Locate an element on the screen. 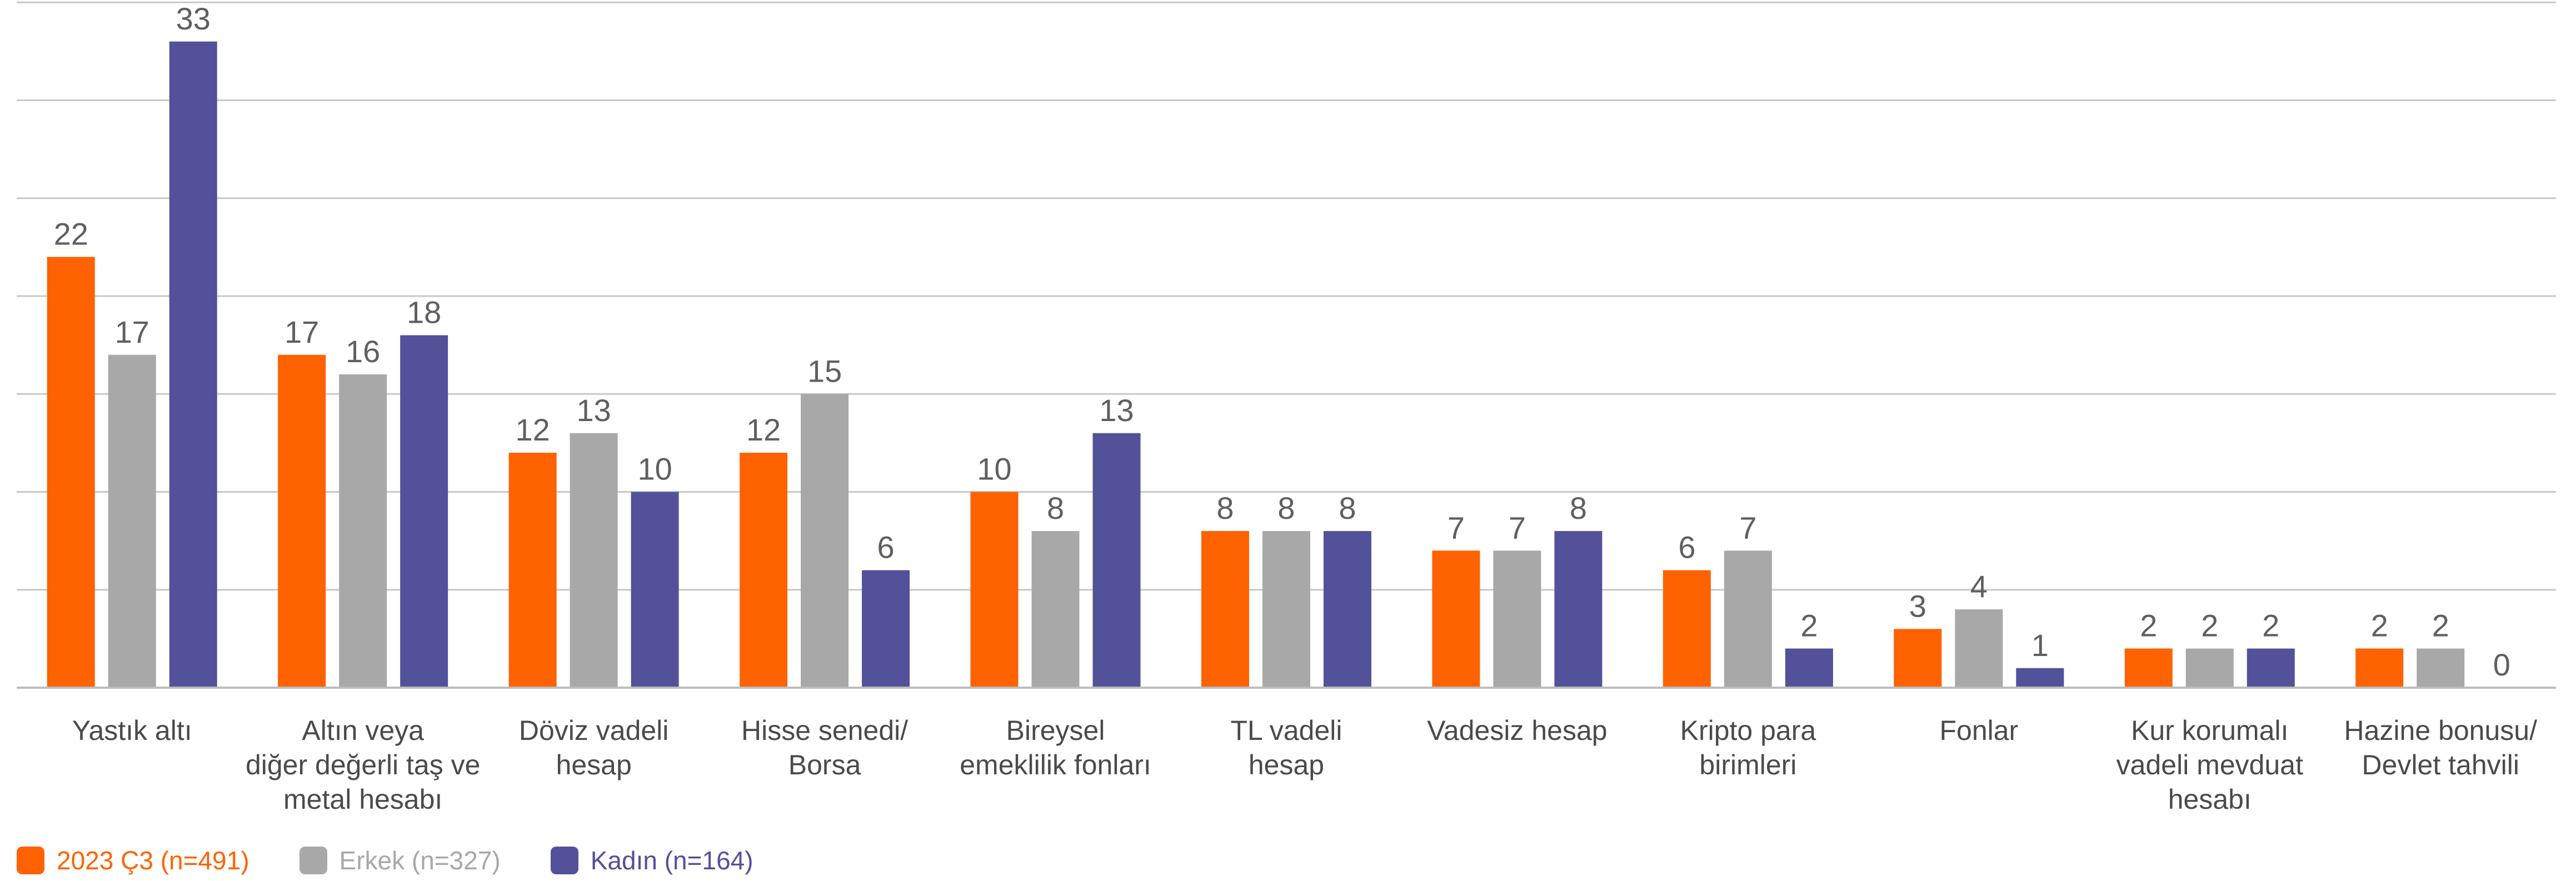 The width and height of the screenshot is (2576, 881). category-label: Hazine bonusu/Devlet tahvili is located at coordinates (2441, 747).